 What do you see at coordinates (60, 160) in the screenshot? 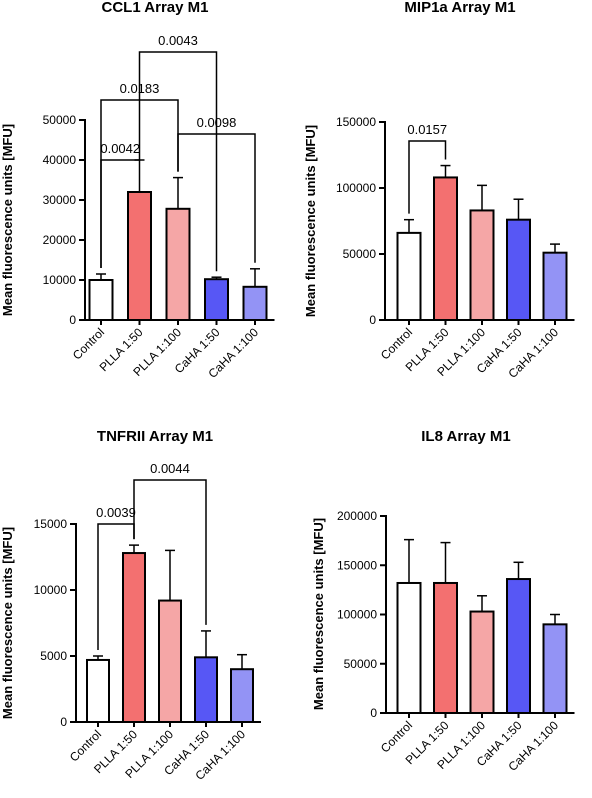
I see `y-tick-label: 40000` at bounding box center [60, 160].